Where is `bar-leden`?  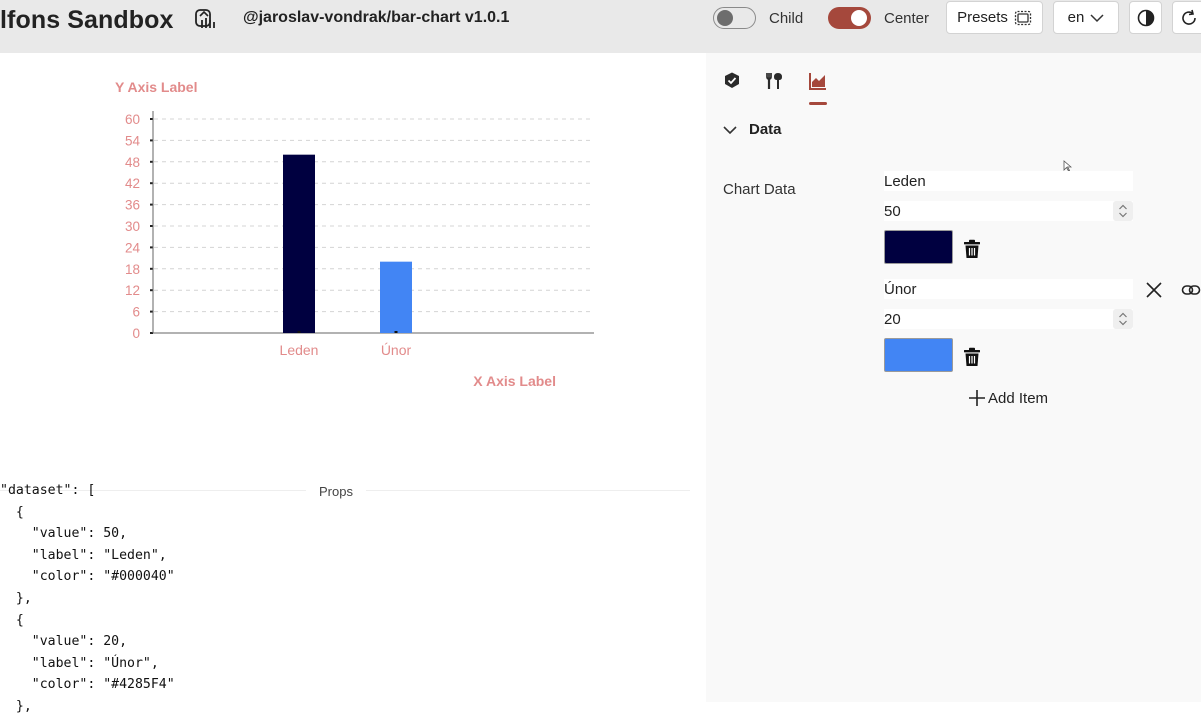
bar-leden is located at coordinates (299, 243).